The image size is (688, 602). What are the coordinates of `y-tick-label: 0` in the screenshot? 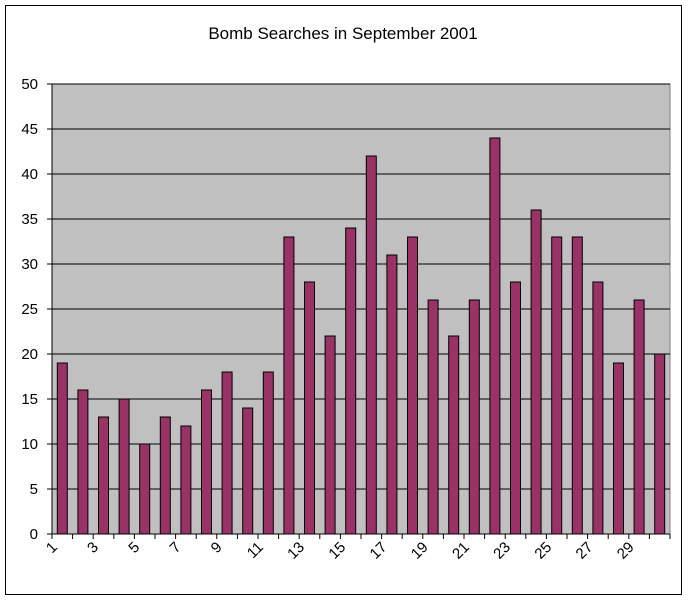 It's located at (34, 534).